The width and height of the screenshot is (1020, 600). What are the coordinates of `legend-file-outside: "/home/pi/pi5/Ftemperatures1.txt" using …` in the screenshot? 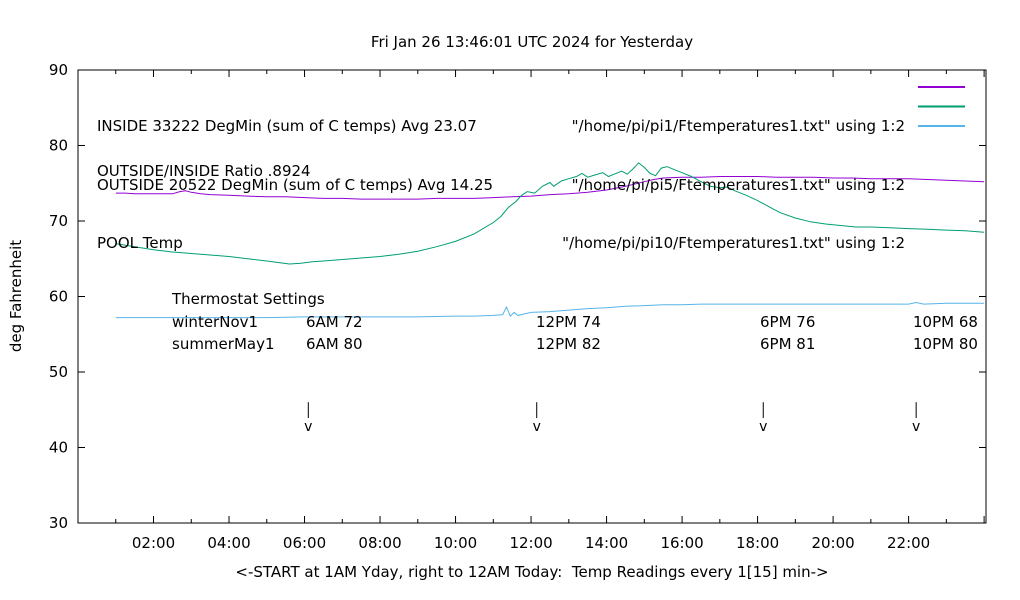 It's located at (738, 184).